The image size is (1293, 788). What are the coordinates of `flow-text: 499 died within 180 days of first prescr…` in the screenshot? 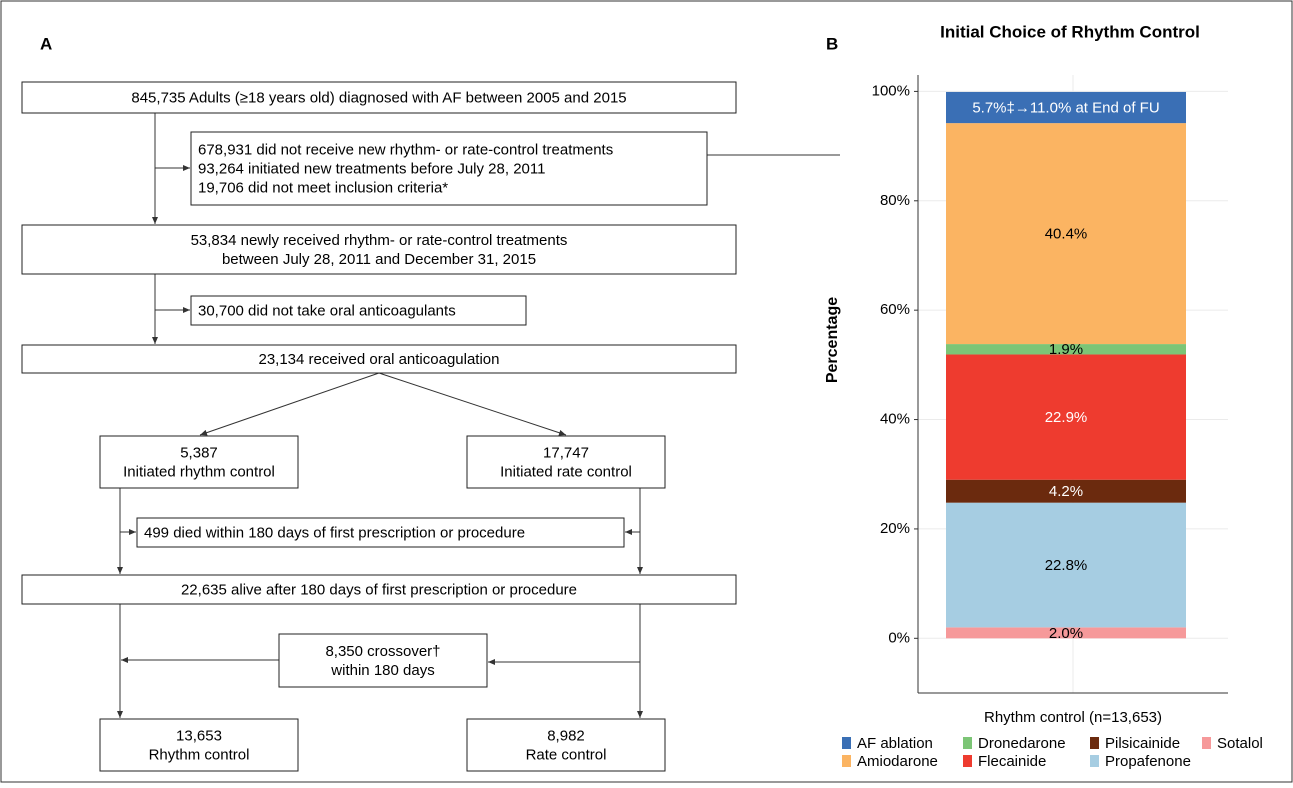 It's located at (334, 532).